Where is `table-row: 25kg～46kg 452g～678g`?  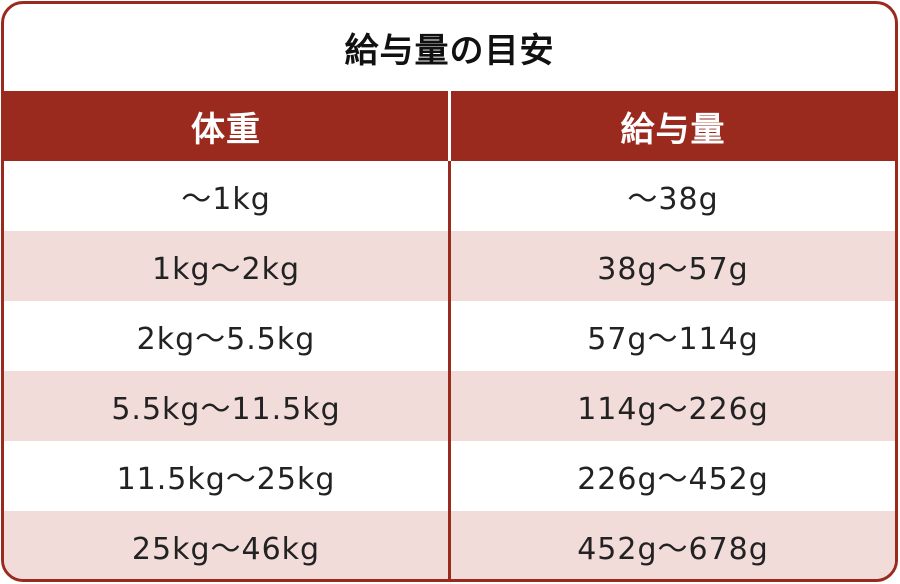 table-row: 25kg～46kg 452g～678g is located at coordinates (449, 545).